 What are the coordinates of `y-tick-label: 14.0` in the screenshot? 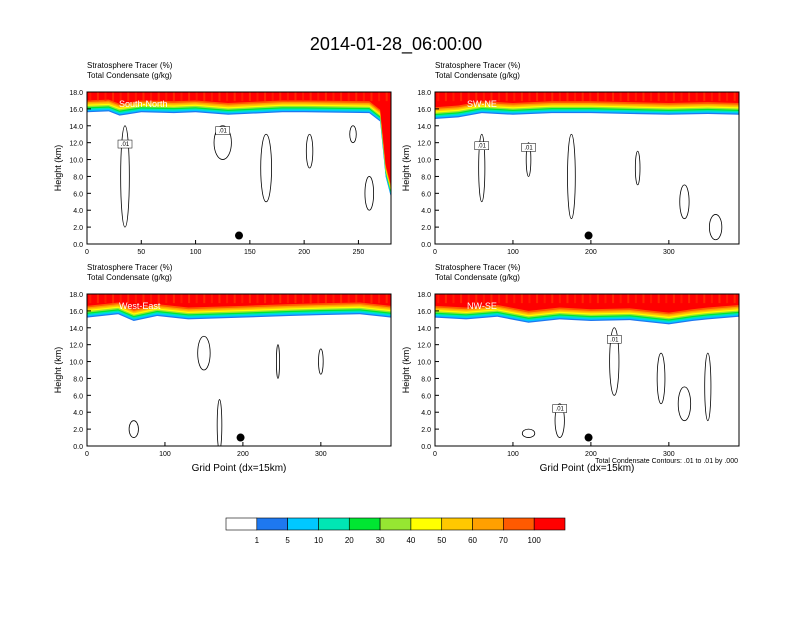 It's located at (76, 329).